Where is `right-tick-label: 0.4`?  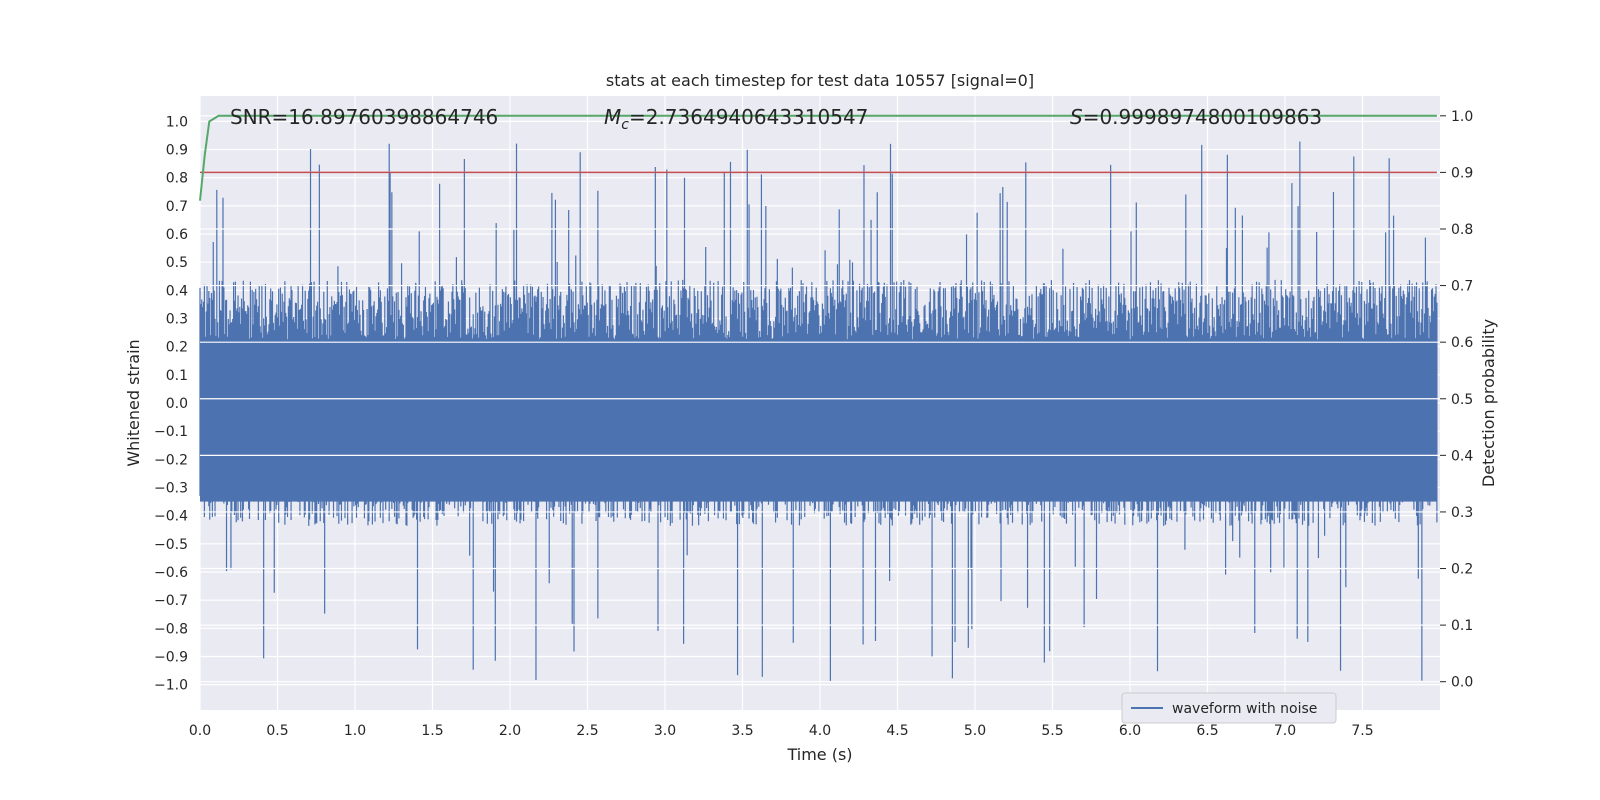 right-tick-label: 0.4 is located at coordinates (1462, 456).